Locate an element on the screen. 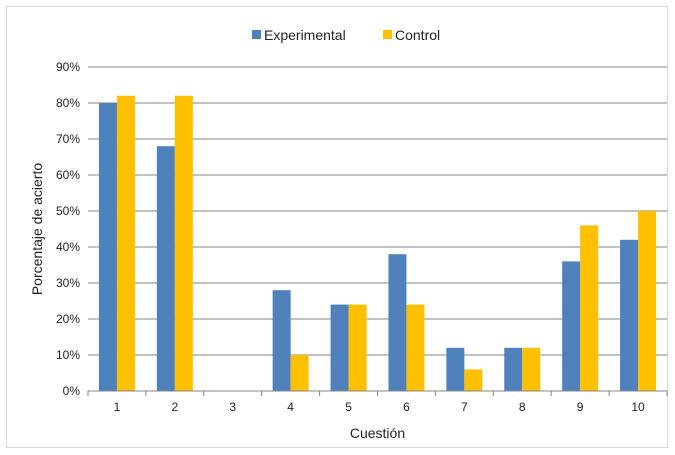 This screenshot has width=675, height=455. x-tick-label: 10 is located at coordinates (638, 407).